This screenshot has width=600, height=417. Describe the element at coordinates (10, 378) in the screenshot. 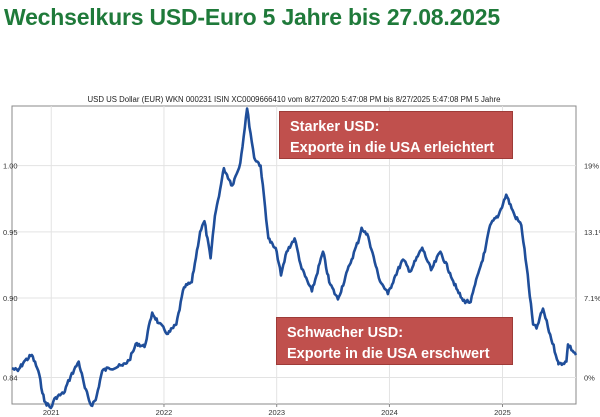

I see `y-tick-label-left: 0.84` at that location.